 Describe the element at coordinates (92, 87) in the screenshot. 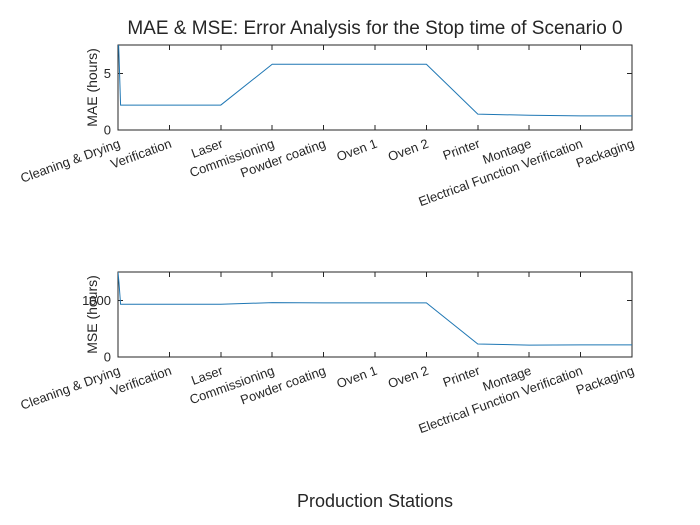

I see `y-axis-label: MAE (hours)` at that location.